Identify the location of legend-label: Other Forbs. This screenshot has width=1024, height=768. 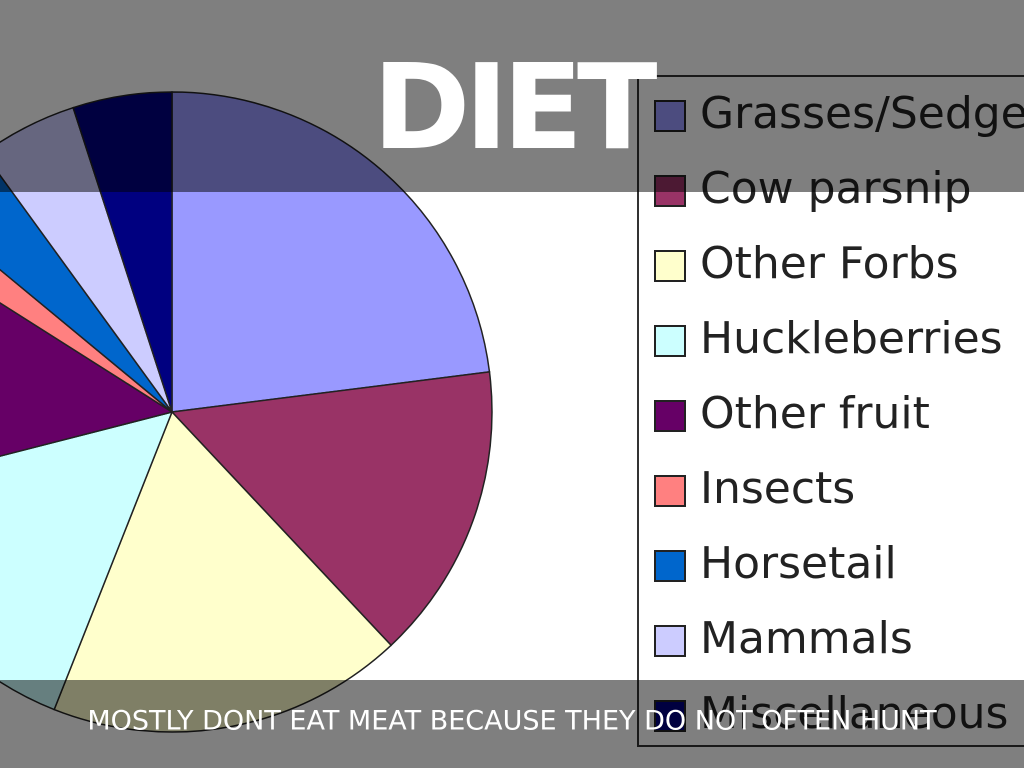
(829, 263).